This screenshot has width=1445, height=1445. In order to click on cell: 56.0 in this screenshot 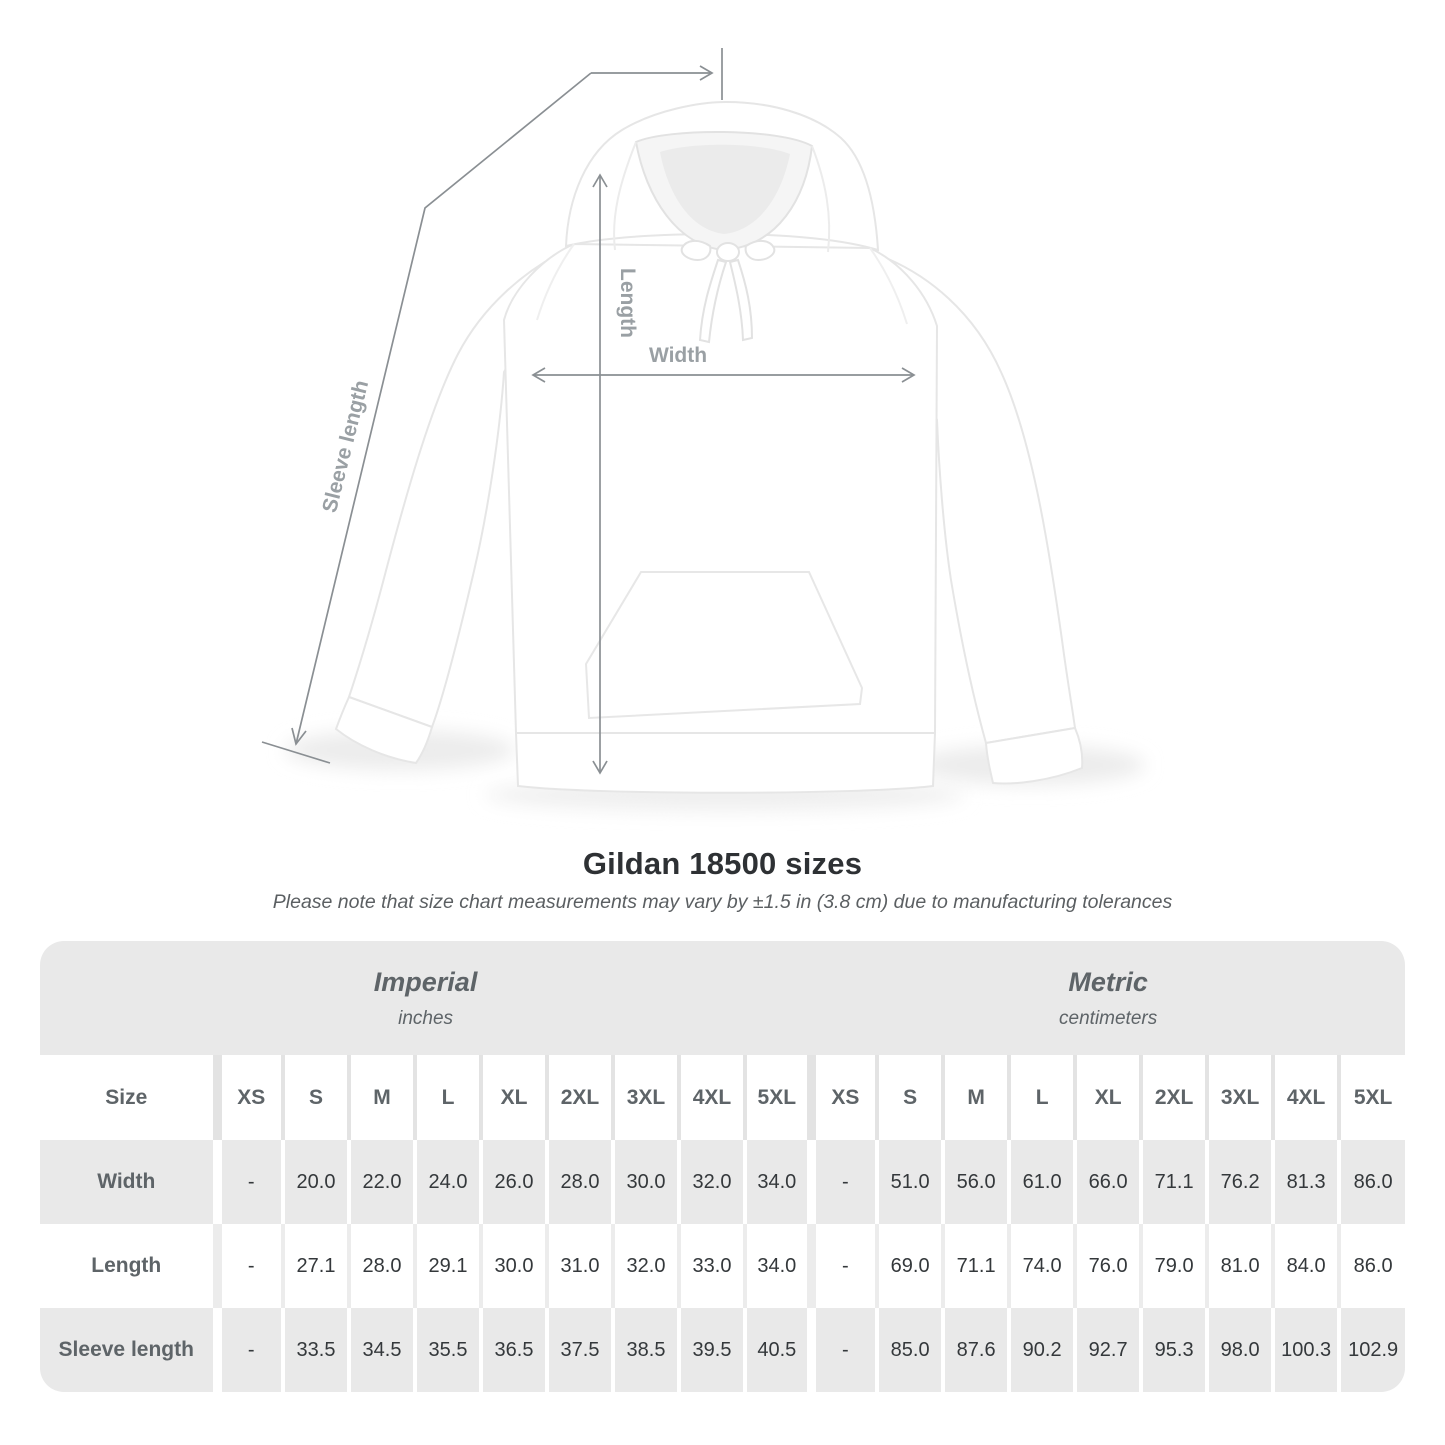, I will do `click(975, 1182)`.